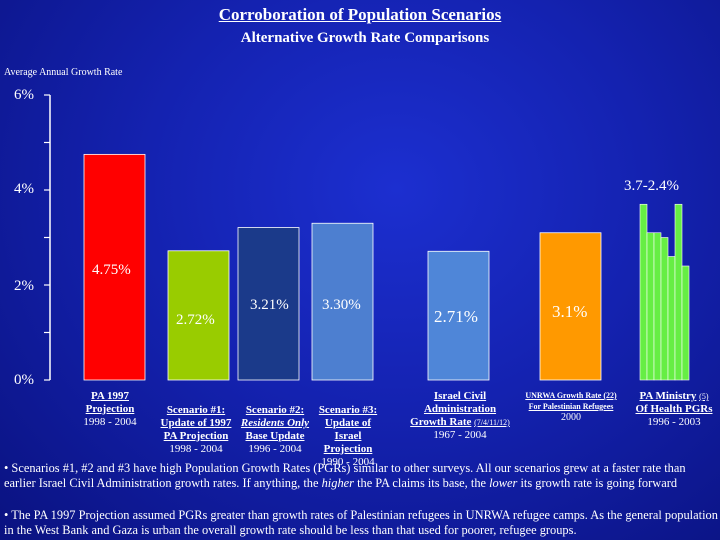 The image size is (720, 540). What do you see at coordinates (650, 306) in the screenshot?
I see `bar-moh-1997` at bounding box center [650, 306].